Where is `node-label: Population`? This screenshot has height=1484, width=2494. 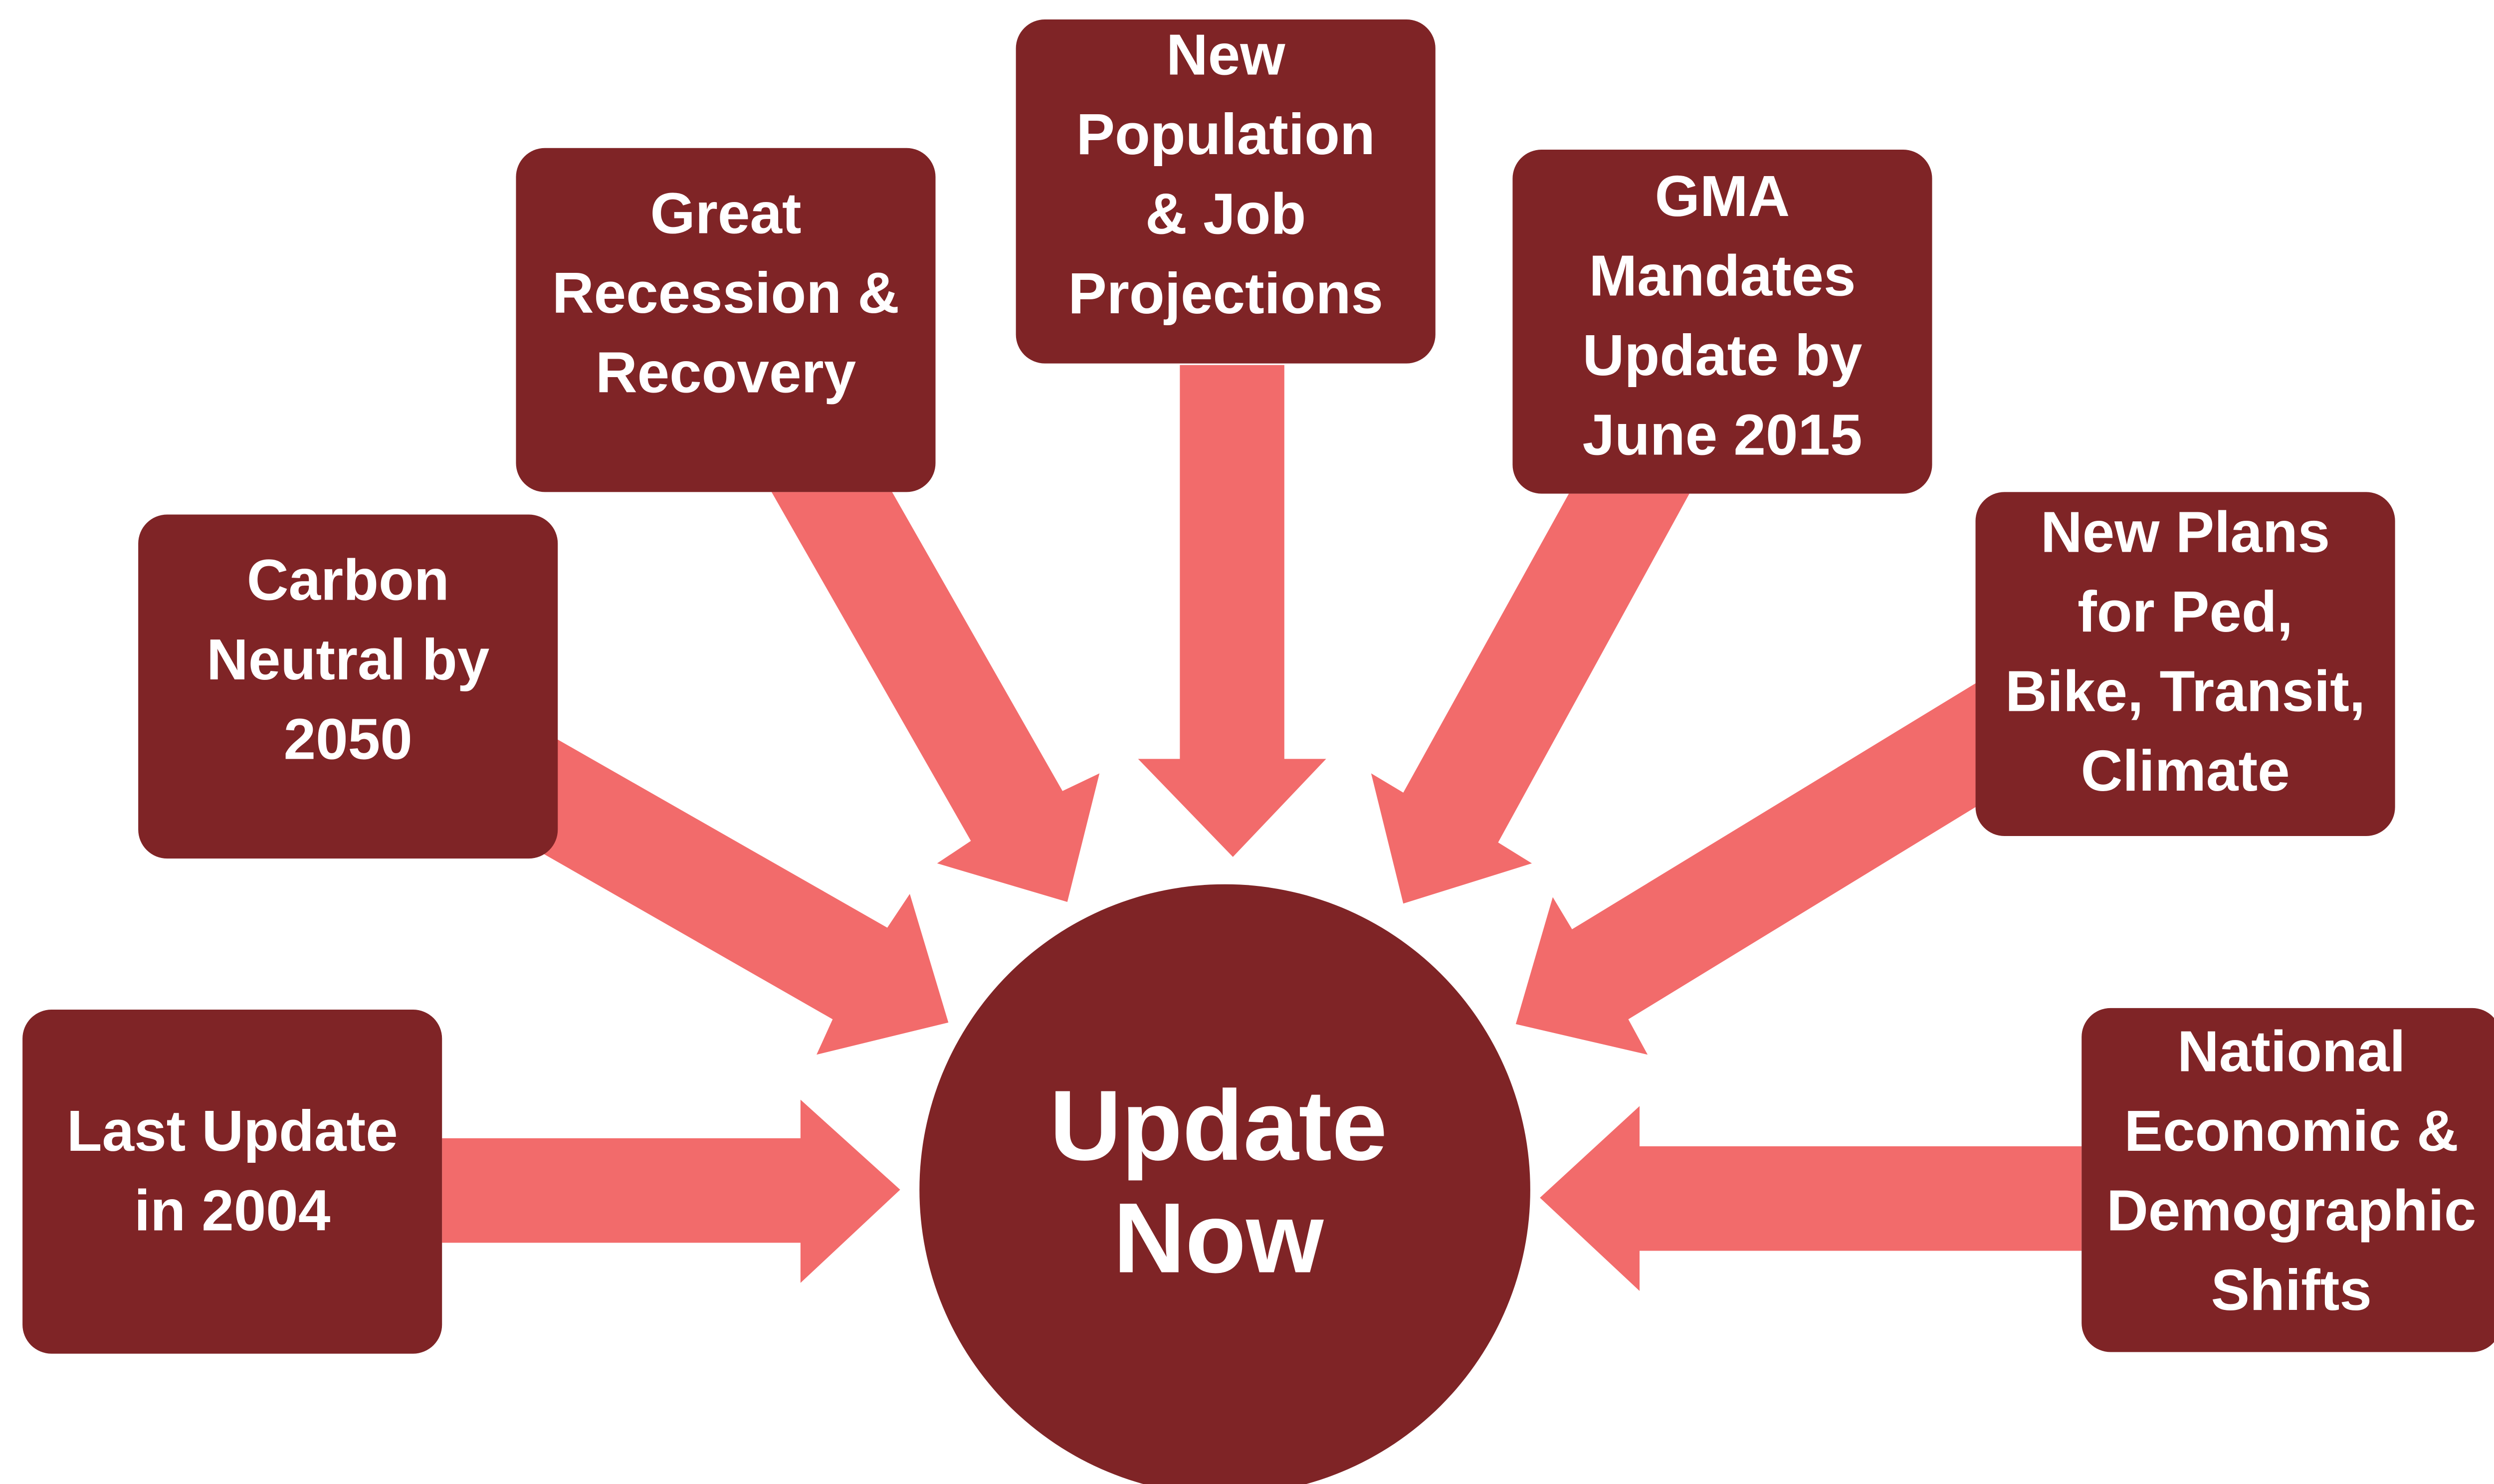
node-label: Population is located at coordinates (1225, 134).